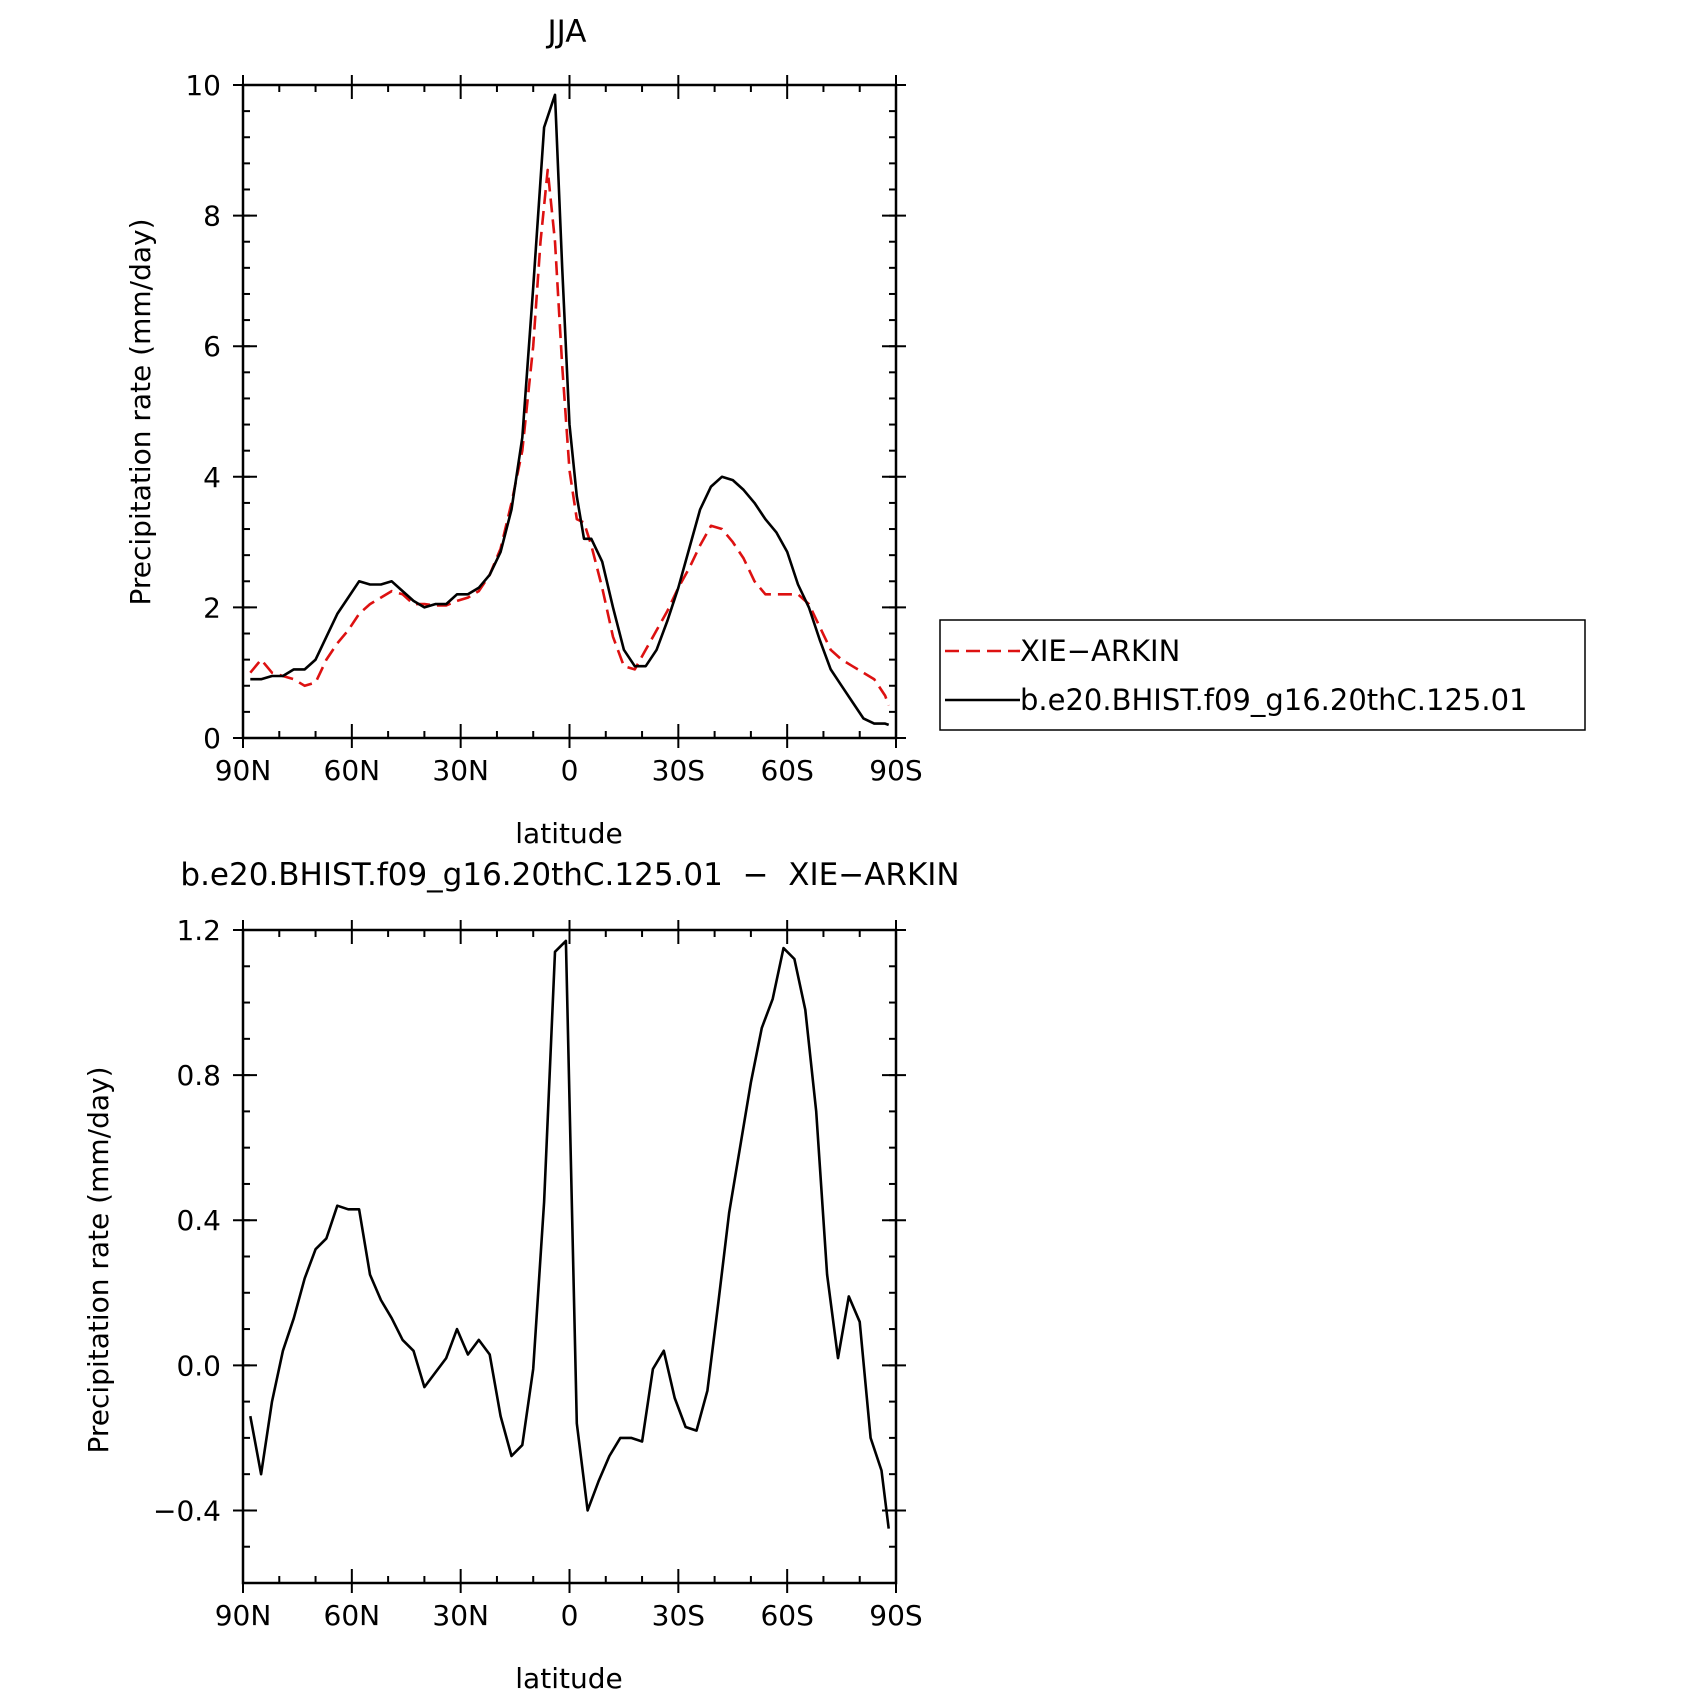 This screenshot has height=1697, width=1683. What do you see at coordinates (212, 607) in the screenshot?
I see `y-tick-label: 2` at bounding box center [212, 607].